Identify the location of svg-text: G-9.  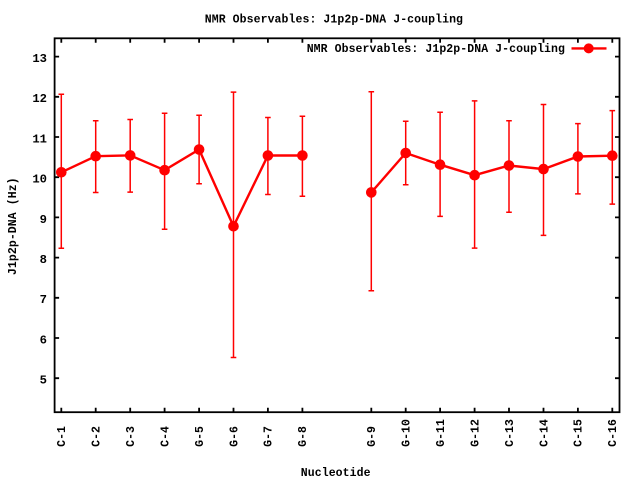
(372, 436).